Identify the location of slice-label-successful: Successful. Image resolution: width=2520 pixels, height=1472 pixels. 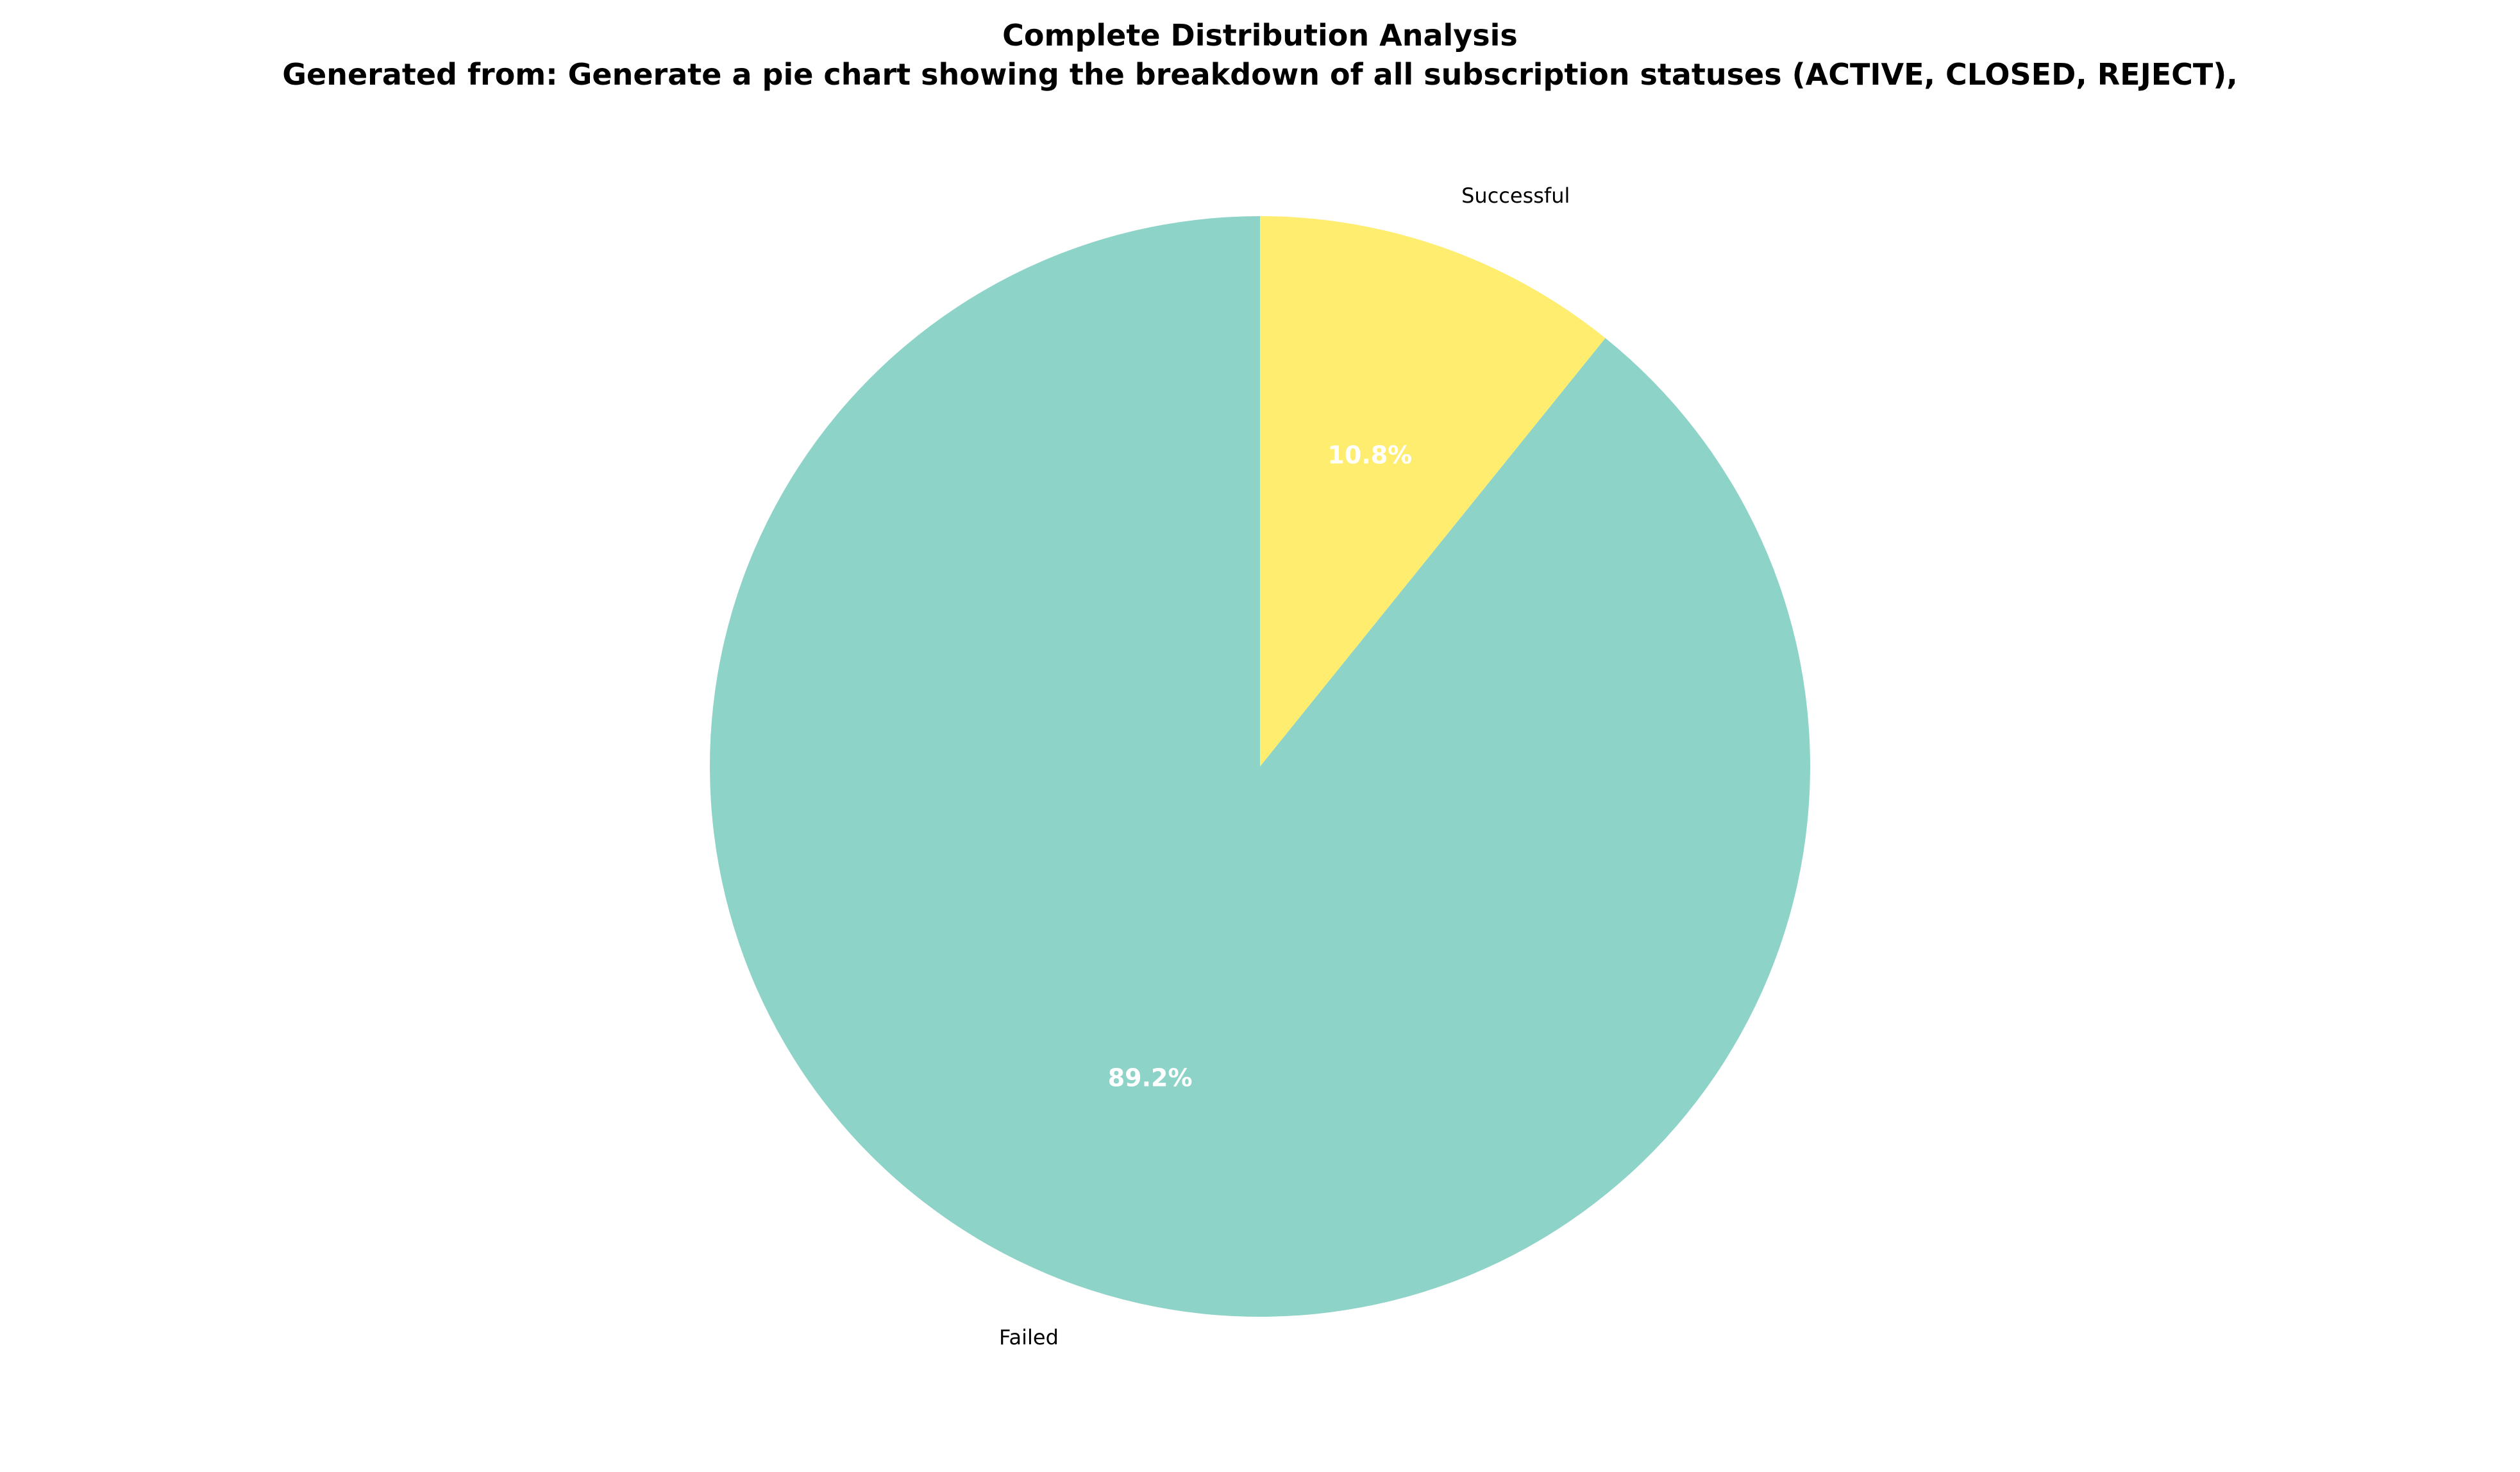
(1515, 195).